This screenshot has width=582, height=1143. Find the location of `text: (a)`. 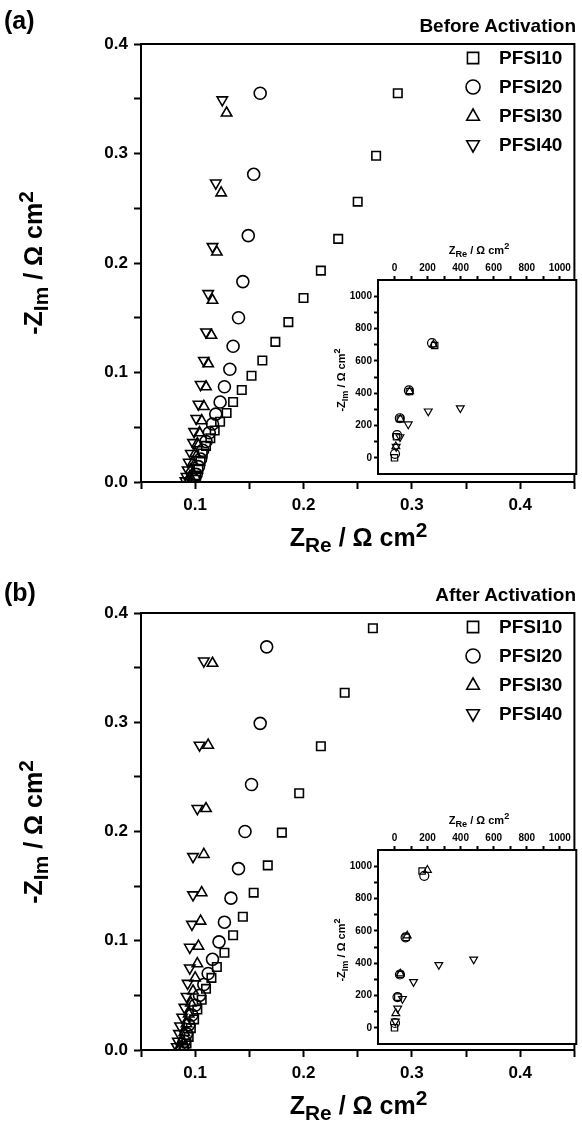

text: (a) is located at coordinates (19, 20).